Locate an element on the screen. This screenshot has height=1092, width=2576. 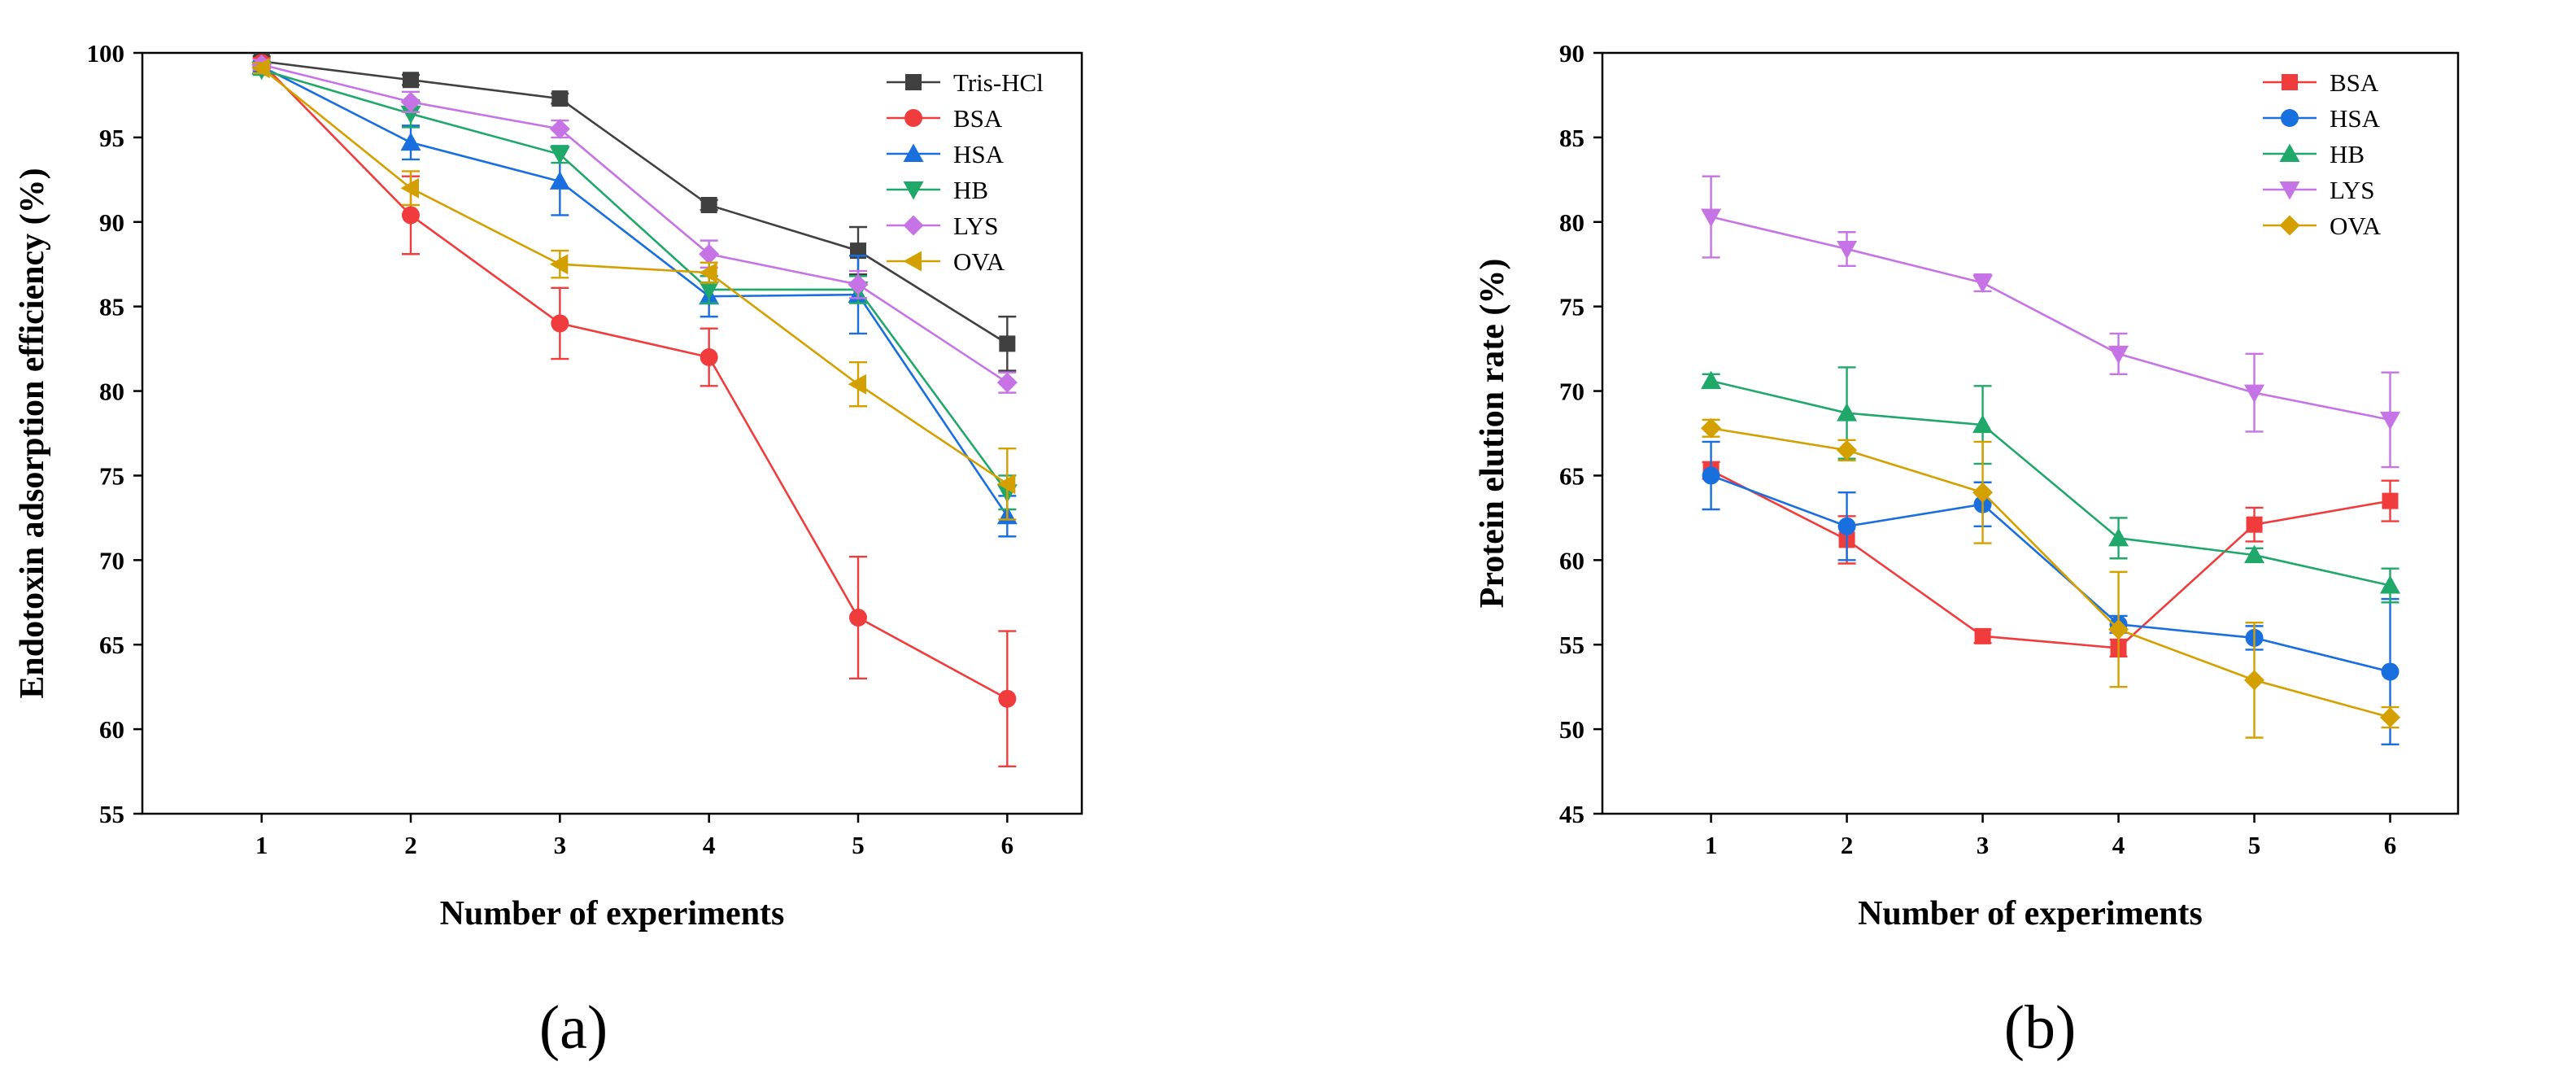
y-tick-label: 50 is located at coordinates (1571, 730).